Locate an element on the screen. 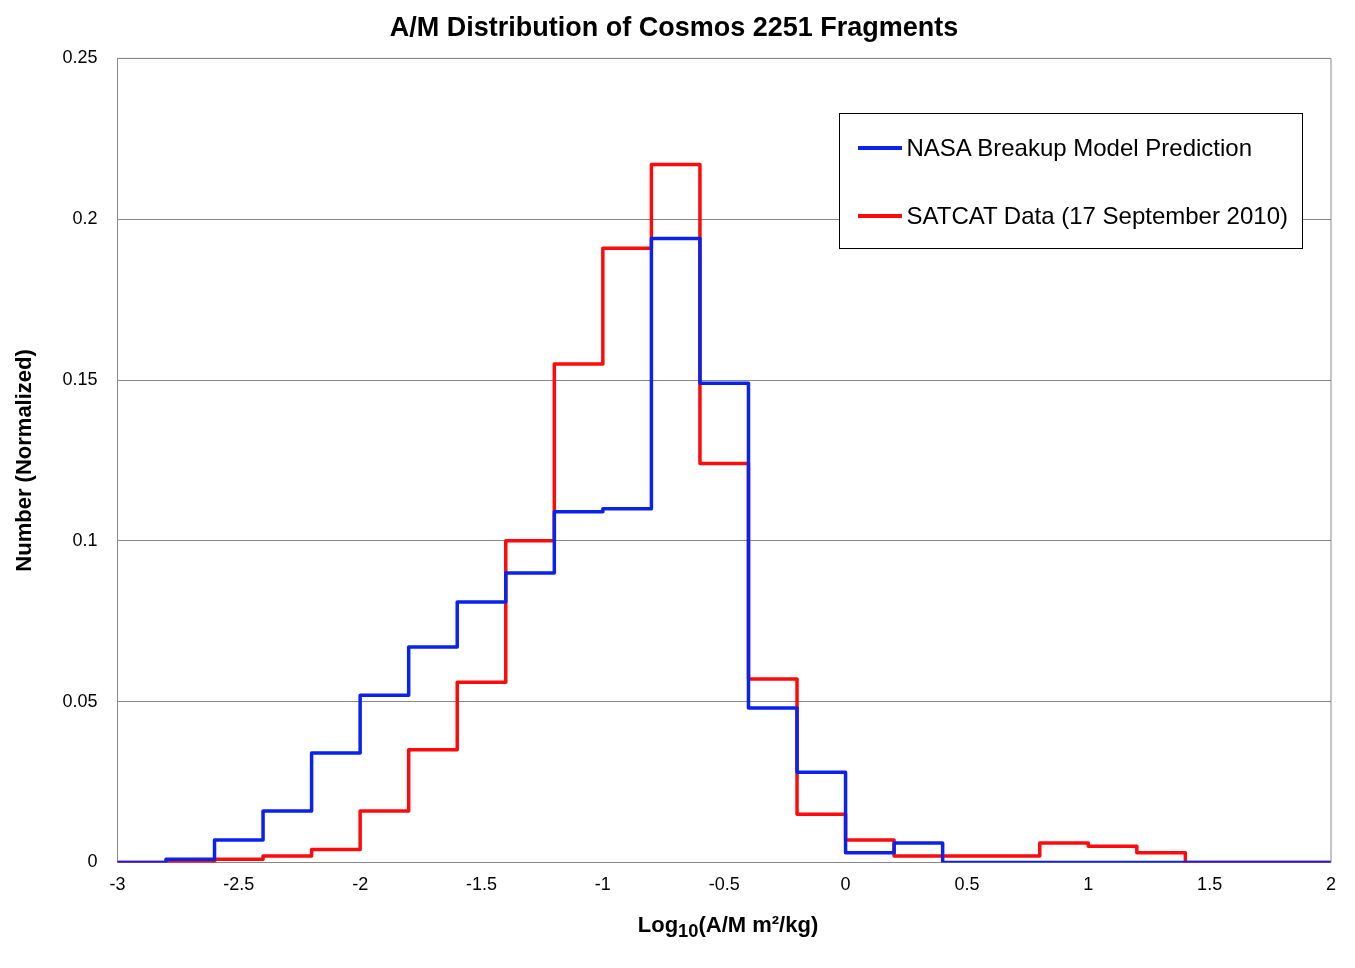  x-tick-label: -1 is located at coordinates (602, 884).